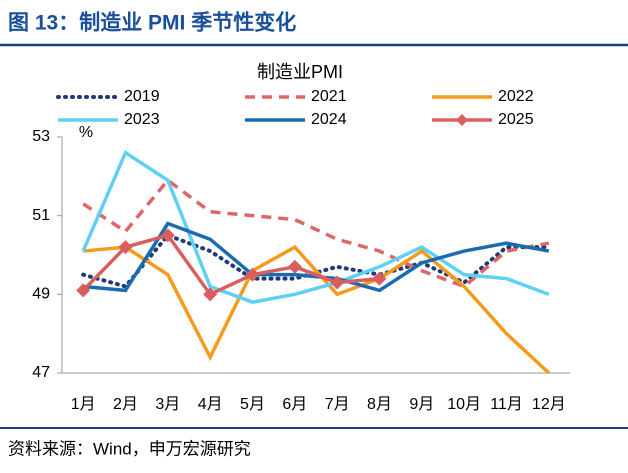  What do you see at coordinates (506, 404) in the screenshot?
I see `x-tick-label: 11月` at bounding box center [506, 404].